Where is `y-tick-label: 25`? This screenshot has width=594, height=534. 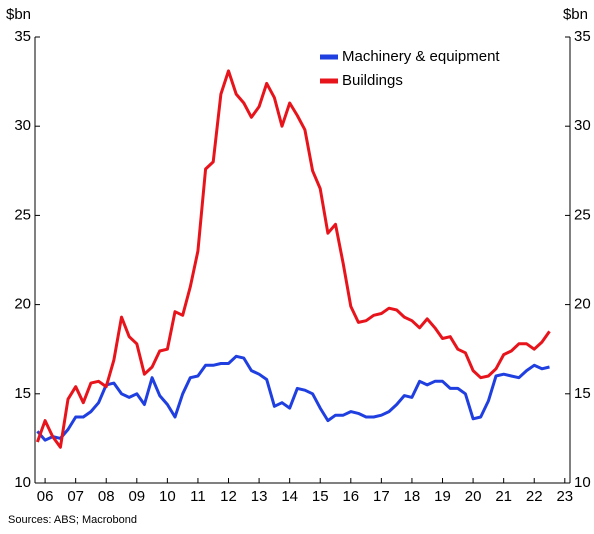 y-tick-label: 25 is located at coordinates (22, 214).